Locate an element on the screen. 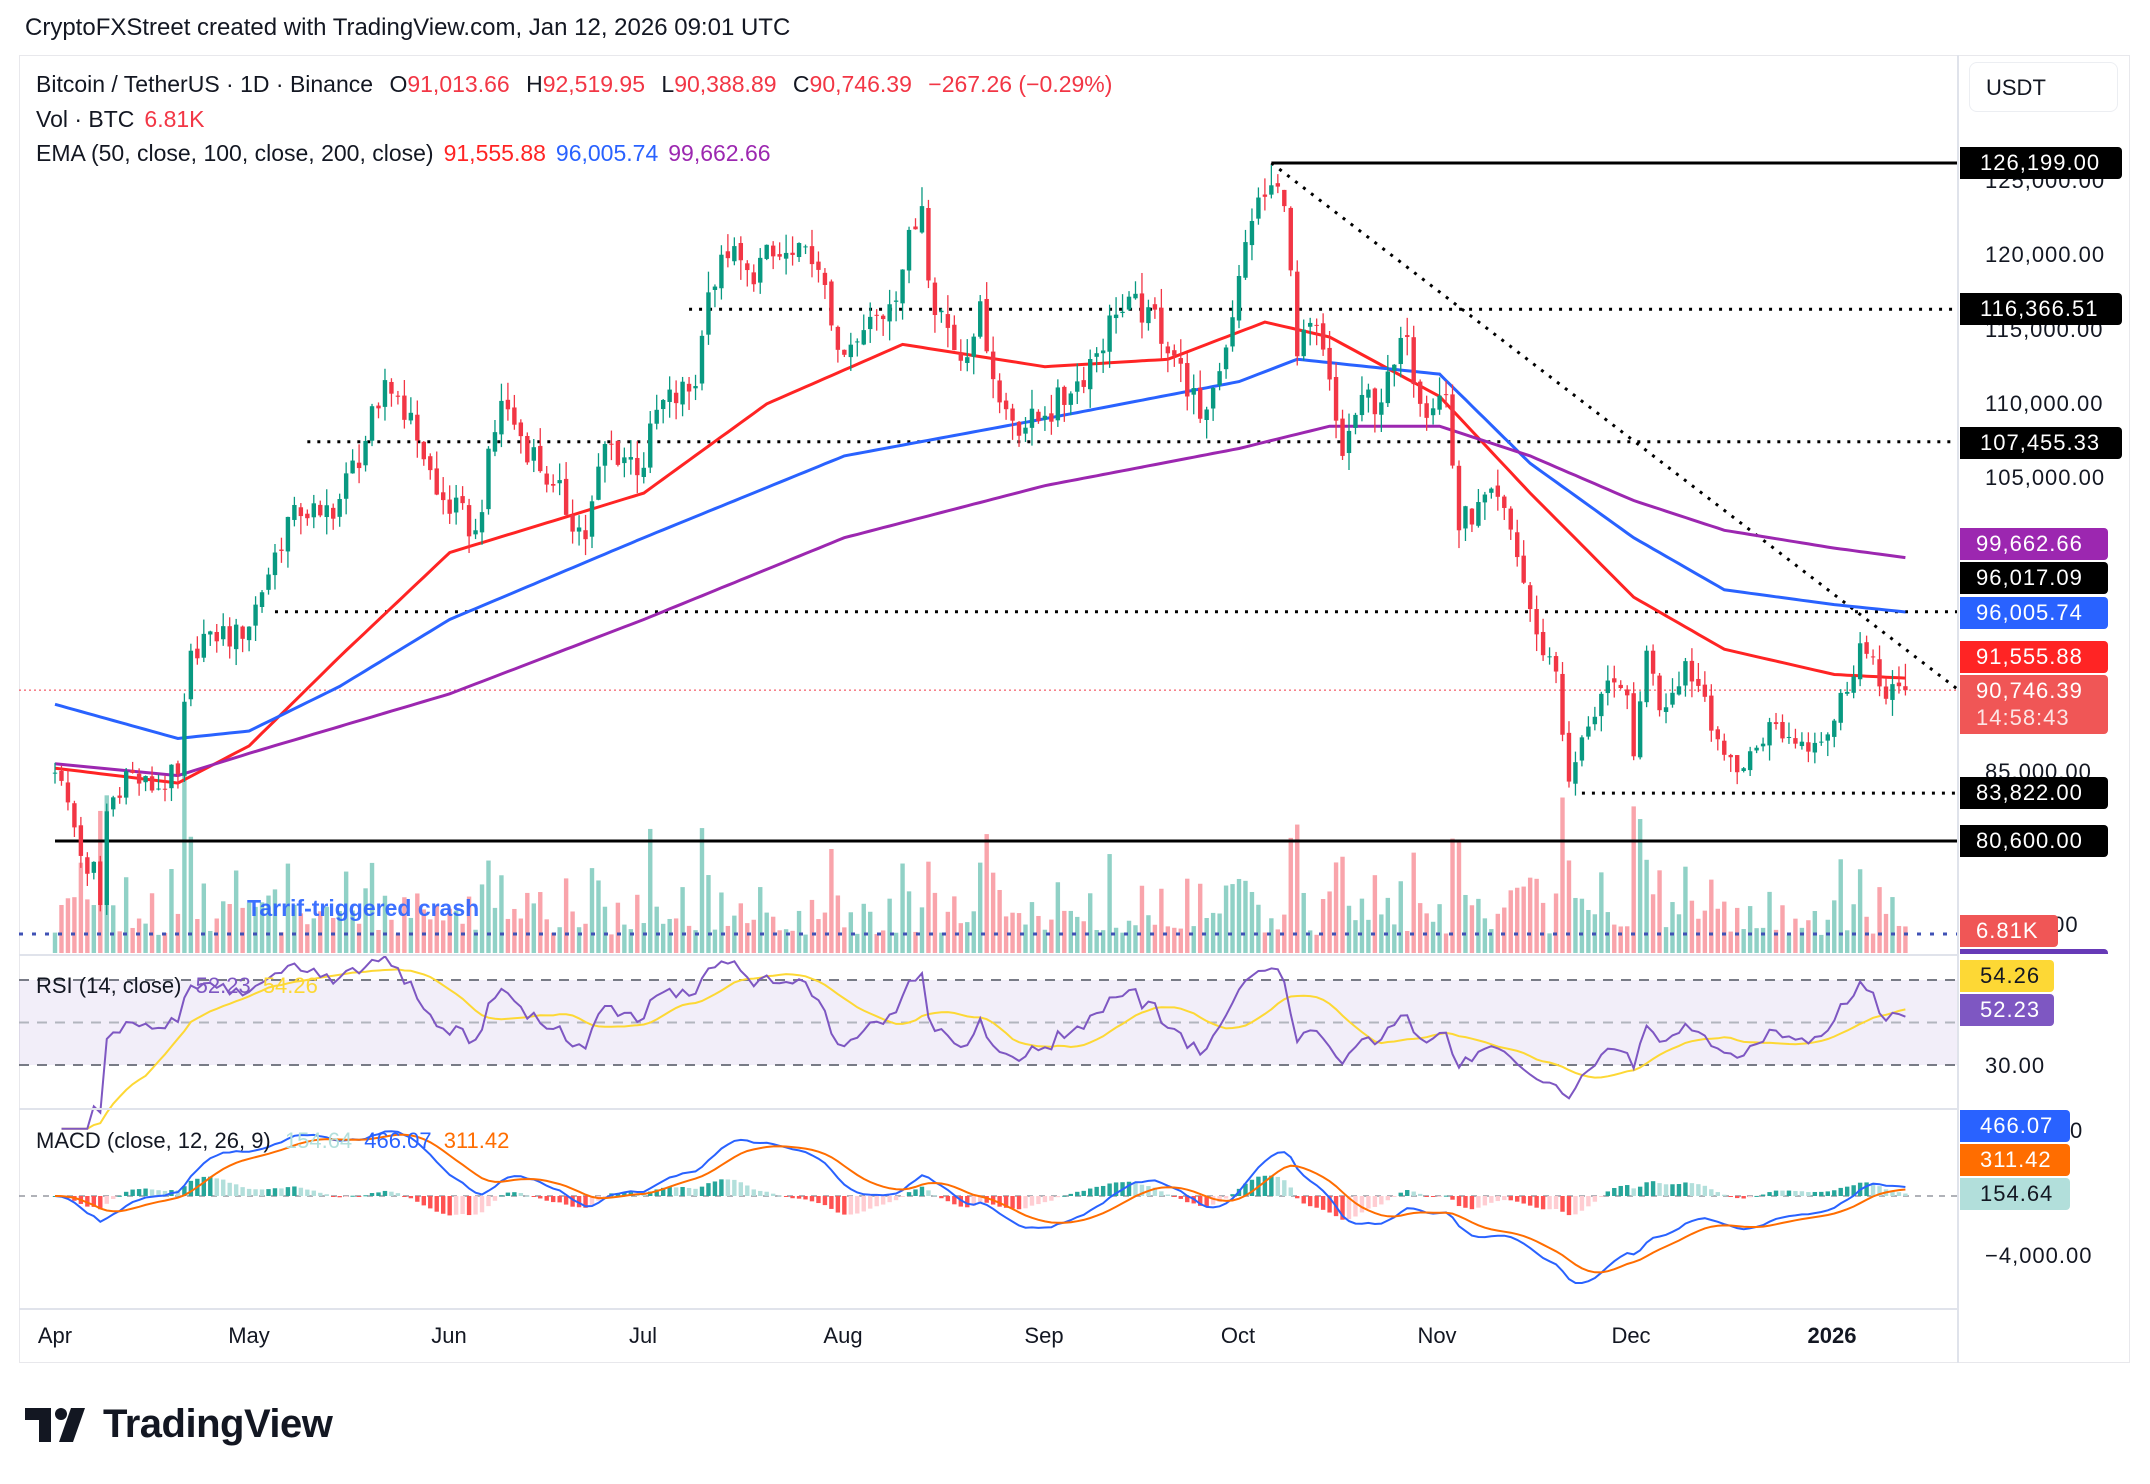 The image size is (2150, 1484). open-label: O is located at coordinates (398, 84).